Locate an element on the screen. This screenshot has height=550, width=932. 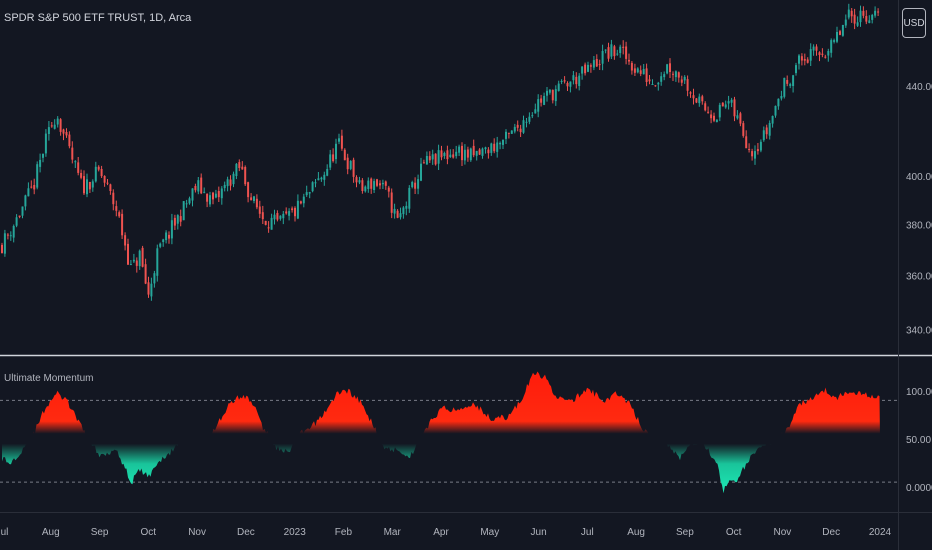
price-axis: 340.00 360.00 380.00 400.00 440.00 is located at coordinates (919, 209).